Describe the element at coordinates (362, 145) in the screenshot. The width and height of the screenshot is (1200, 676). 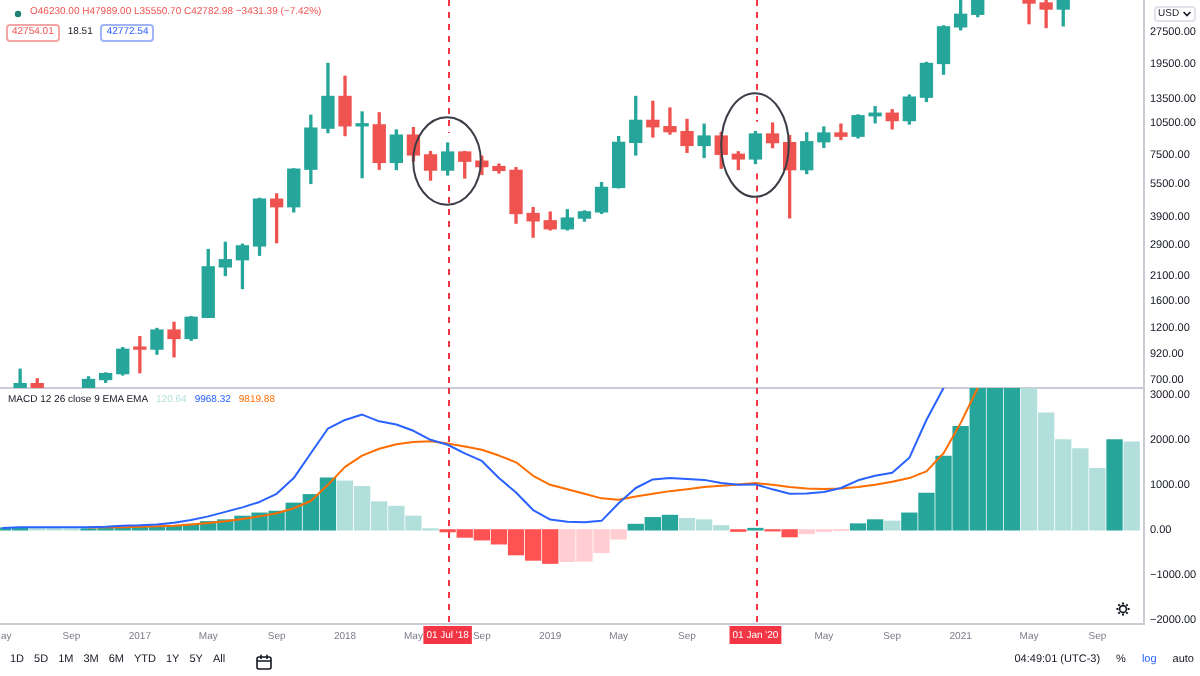
I see `candlestick` at that location.